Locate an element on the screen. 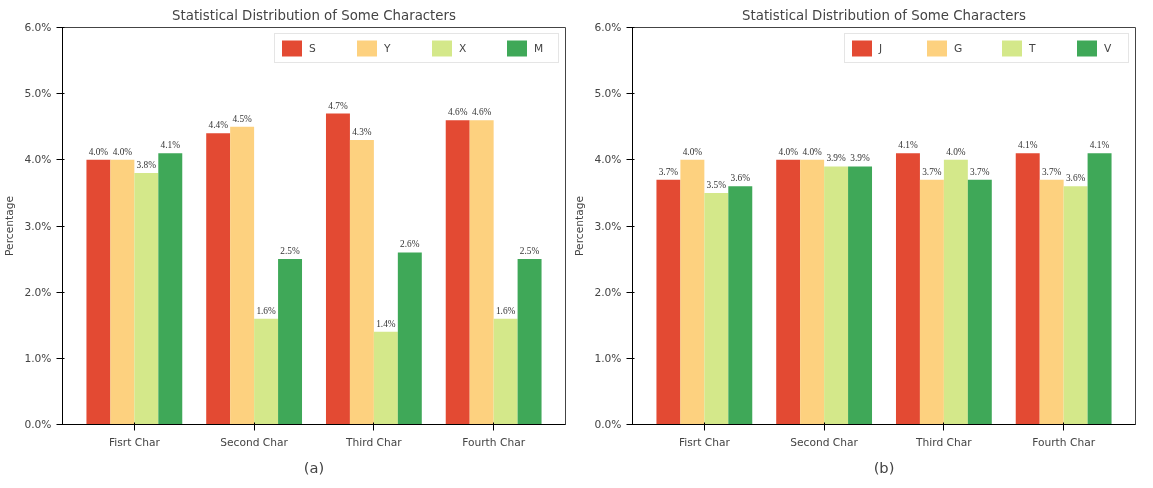 The image size is (1153, 488). data-label: 4.7% is located at coordinates (338, 105).